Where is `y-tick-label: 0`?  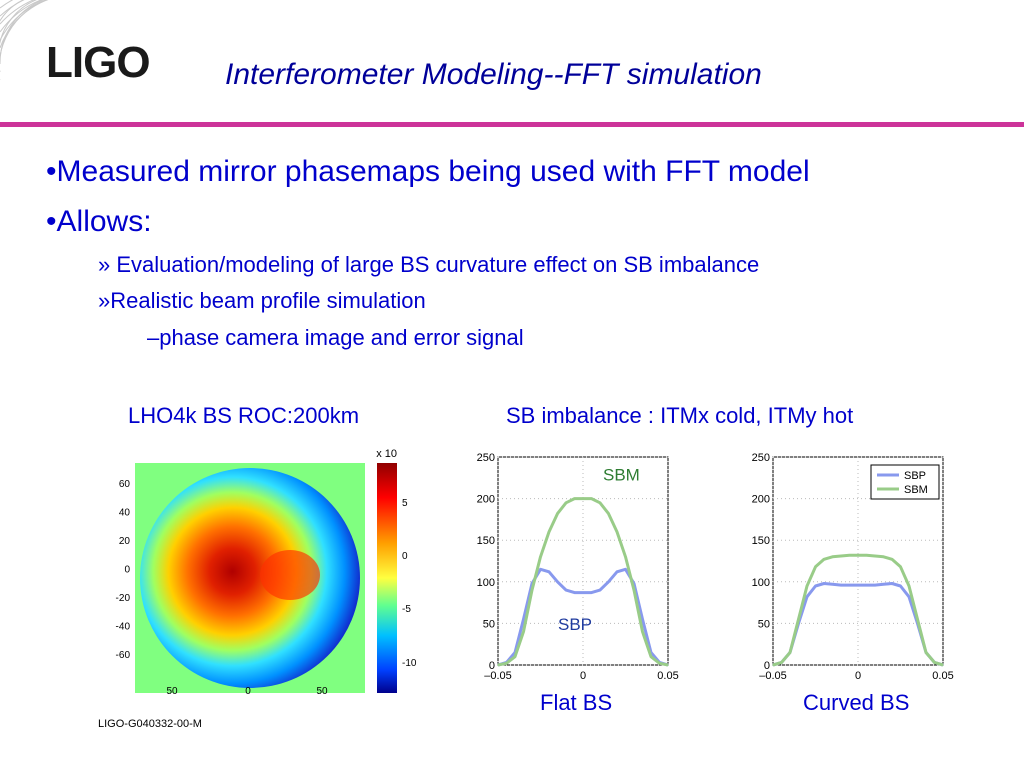
y-tick-label: 0 is located at coordinates (767, 666).